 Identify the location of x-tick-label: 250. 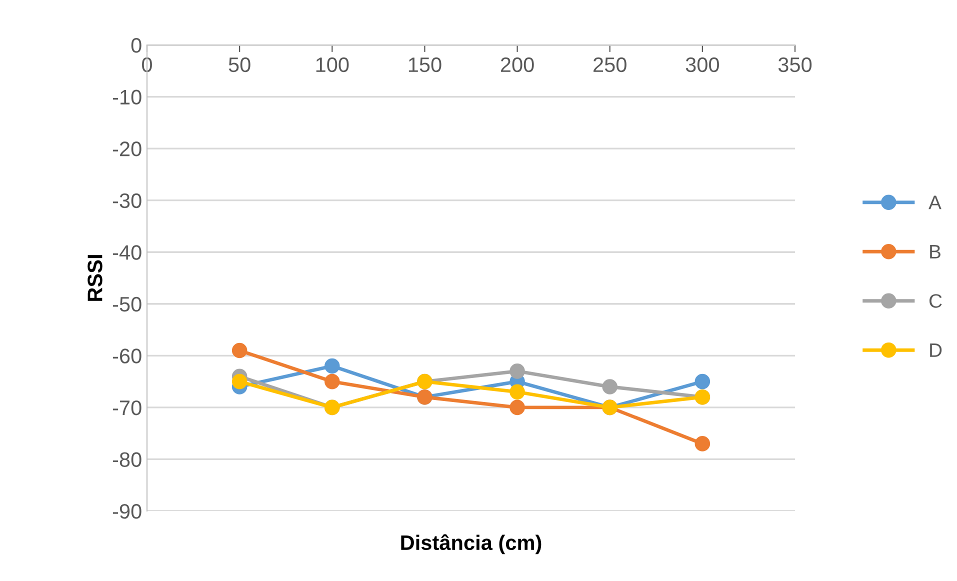
(610, 64).